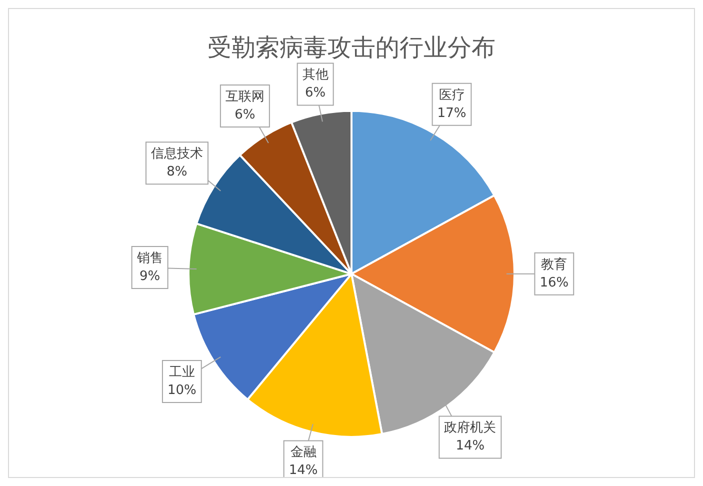  What do you see at coordinates (181, 390) in the screenshot?
I see `data-label: 10%` at bounding box center [181, 390].